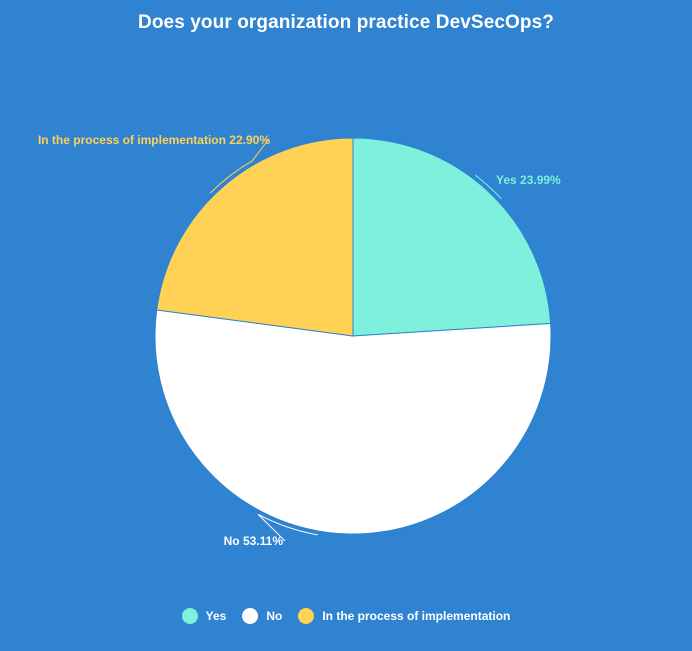 The height and width of the screenshot is (651, 692). What do you see at coordinates (262, 616) in the screenshot?
I see `legend-item-no: No` at bounding box center [262, 616].